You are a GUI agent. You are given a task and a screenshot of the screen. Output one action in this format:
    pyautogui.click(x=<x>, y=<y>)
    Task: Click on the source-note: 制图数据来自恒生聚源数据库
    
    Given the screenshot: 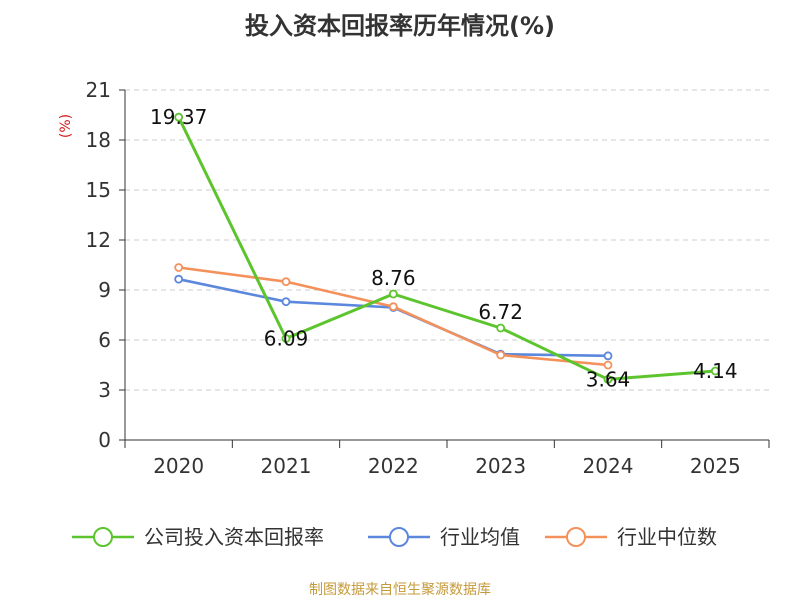 What is the action you would take?
    pyautogui.click(x=400, y=590)
    